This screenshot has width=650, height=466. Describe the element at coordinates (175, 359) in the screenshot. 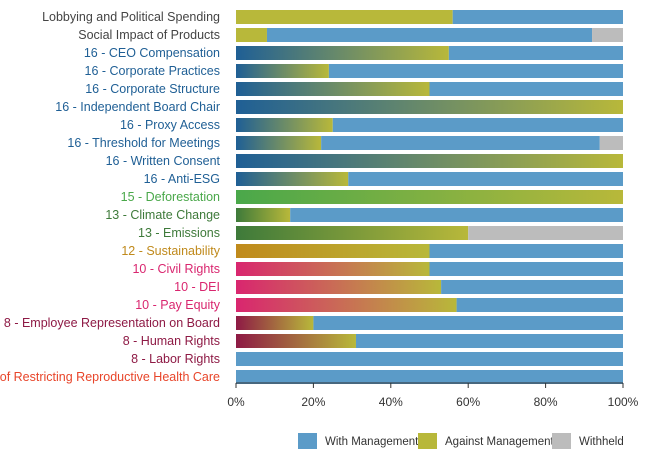

I see `category-label: 8 - Labor Rights` at that location.